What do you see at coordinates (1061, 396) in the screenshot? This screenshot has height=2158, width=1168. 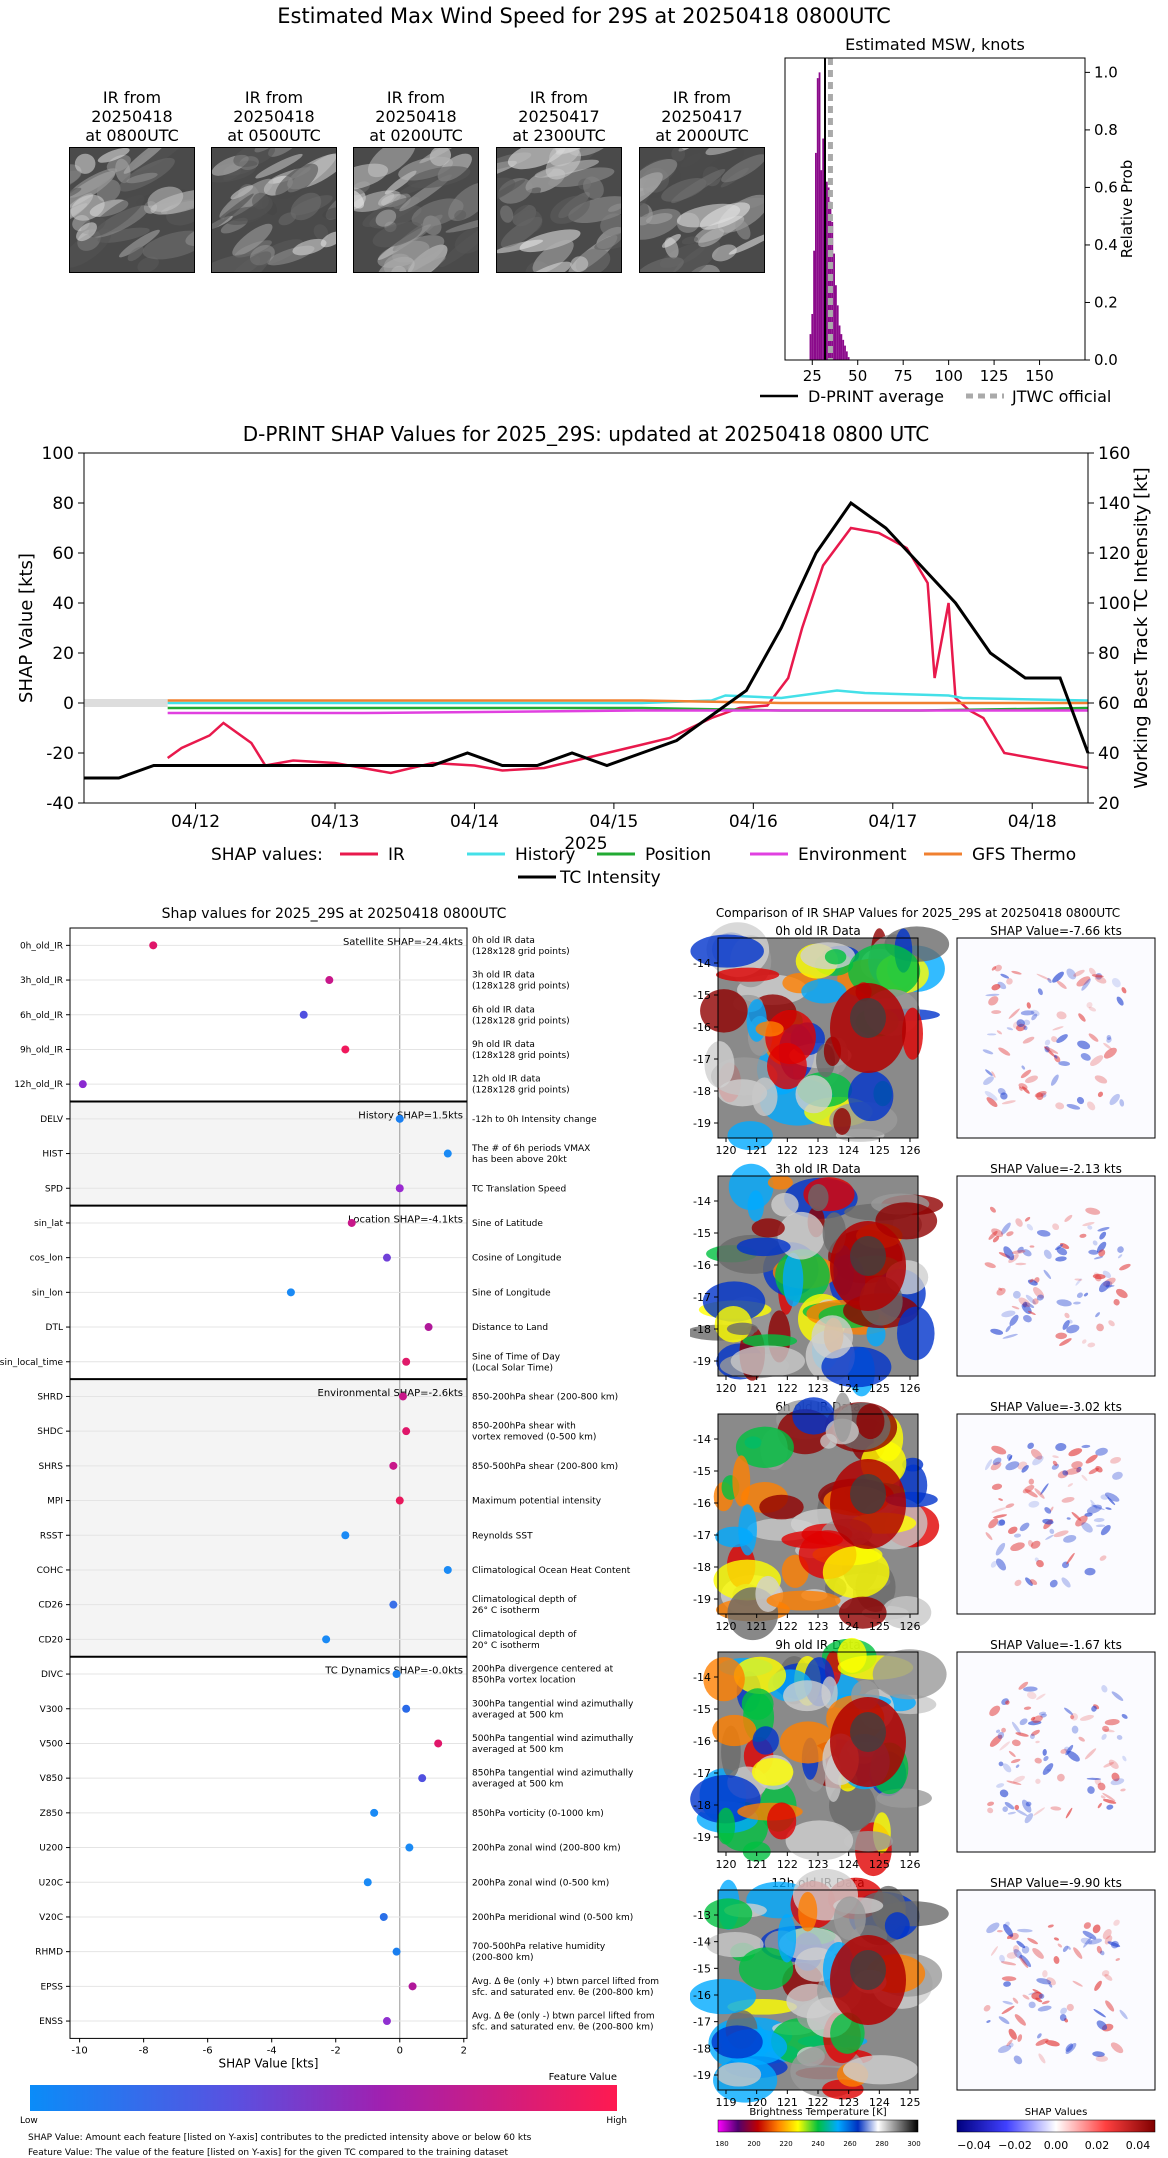 I see `legend-jtwc-label: JTWC official` at bounding box center [1061, 396].